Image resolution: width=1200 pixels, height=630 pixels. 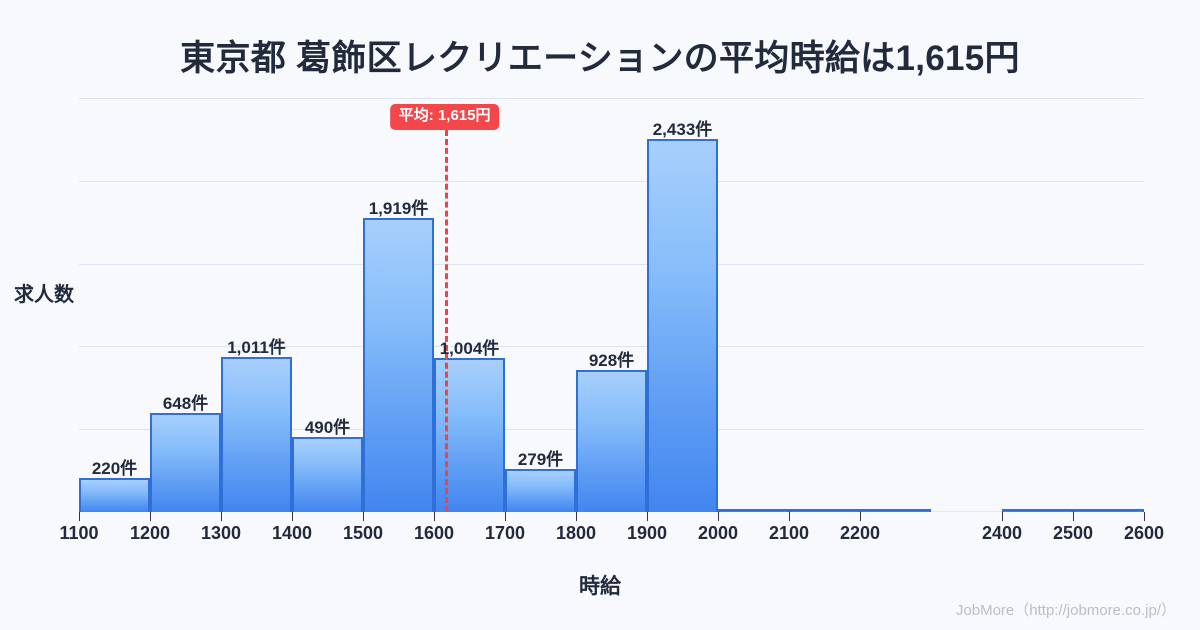 I want to click on bar-value-label: 1,011件, so click(x=256, y=347).